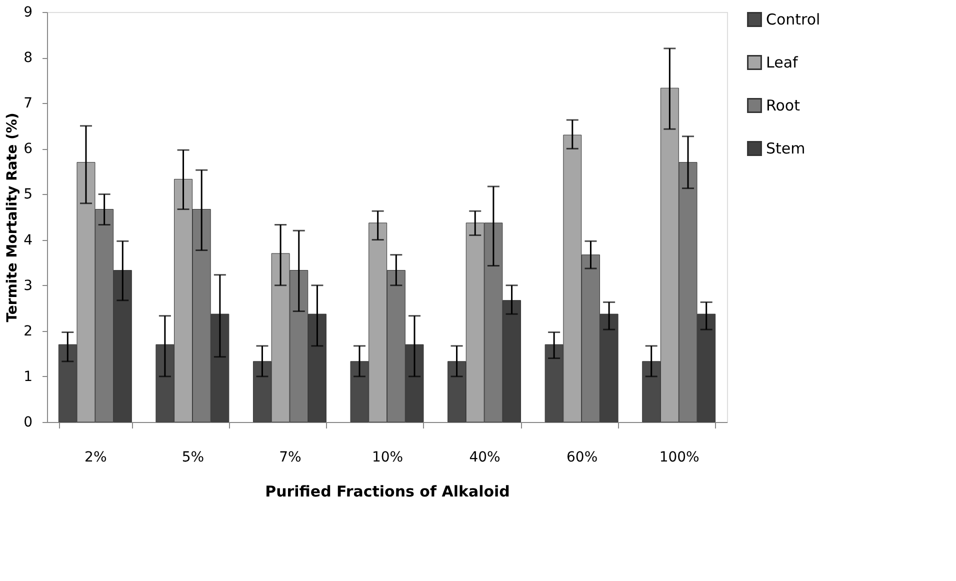  I want to click on y-tick-label: 6, so click(28, 149).